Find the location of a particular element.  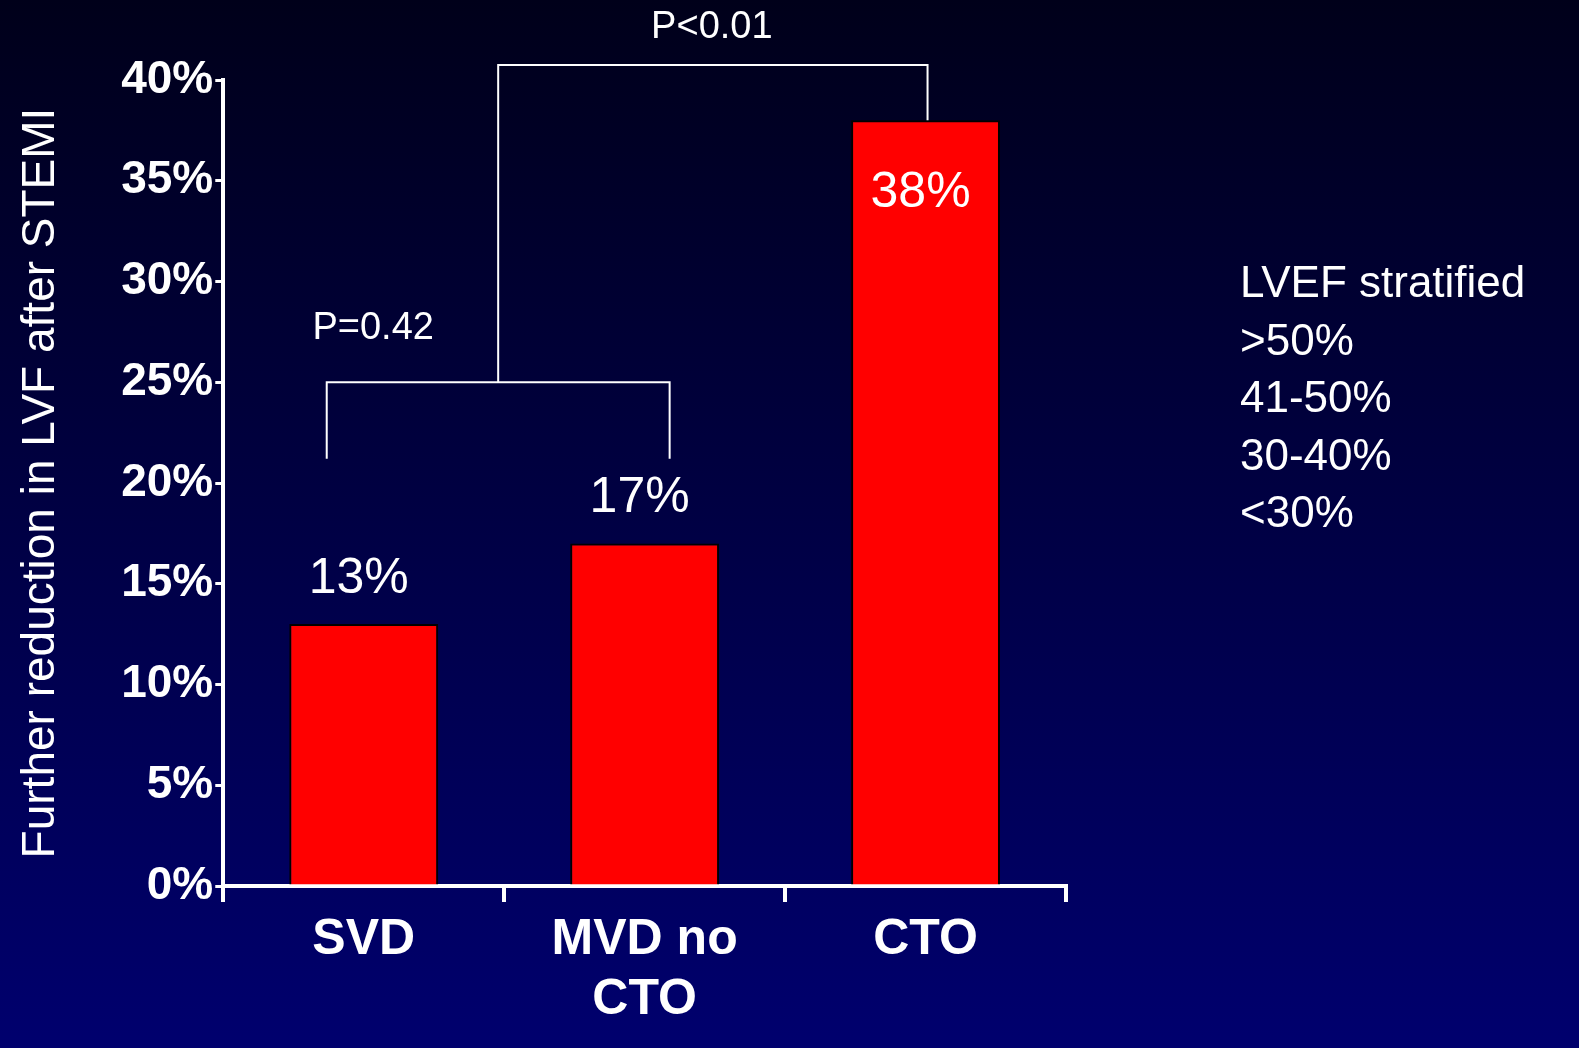

text: LVEF stratified is located at coordinates (1383, 282).